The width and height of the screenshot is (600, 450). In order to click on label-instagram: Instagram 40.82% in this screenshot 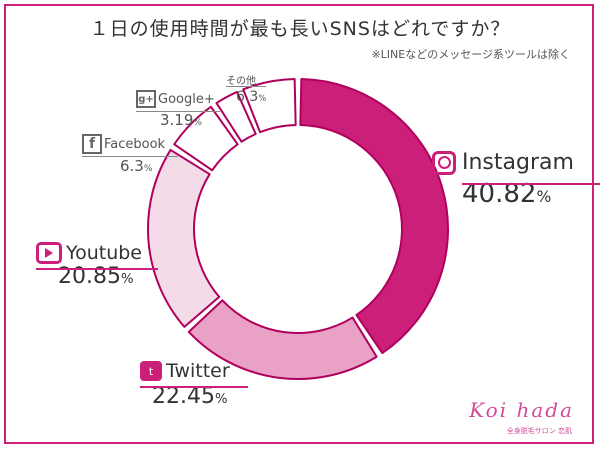, I will do `click(516, 179)`.